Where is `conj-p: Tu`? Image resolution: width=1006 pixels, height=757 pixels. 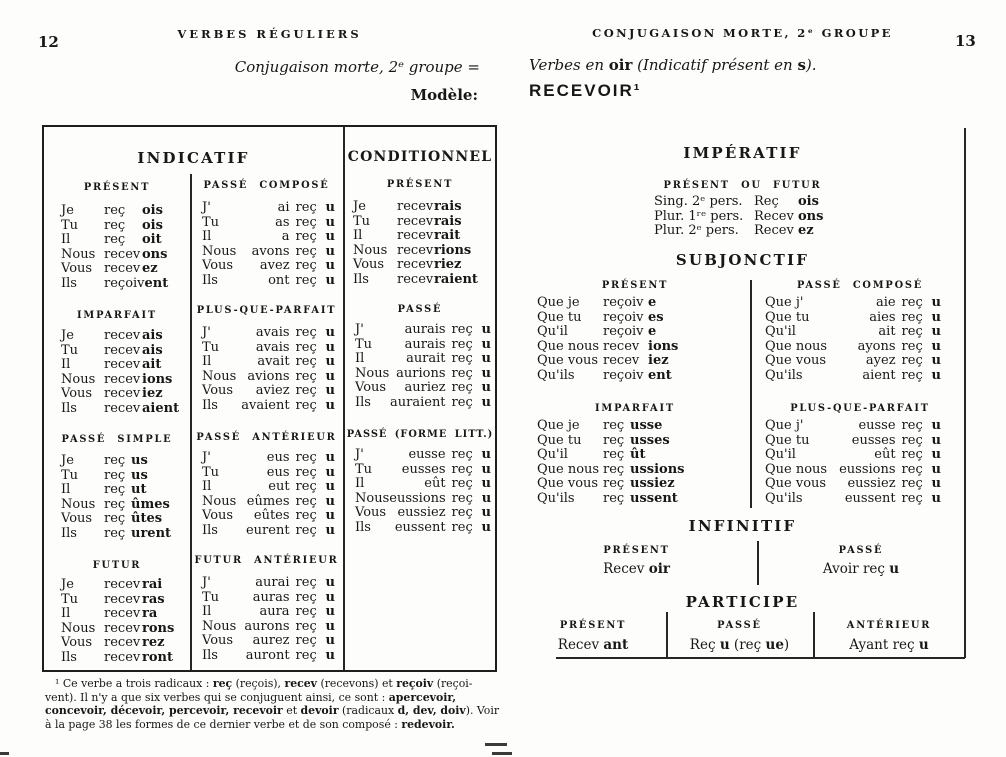
conj-p: Tu is located at coordinates (211, 597).